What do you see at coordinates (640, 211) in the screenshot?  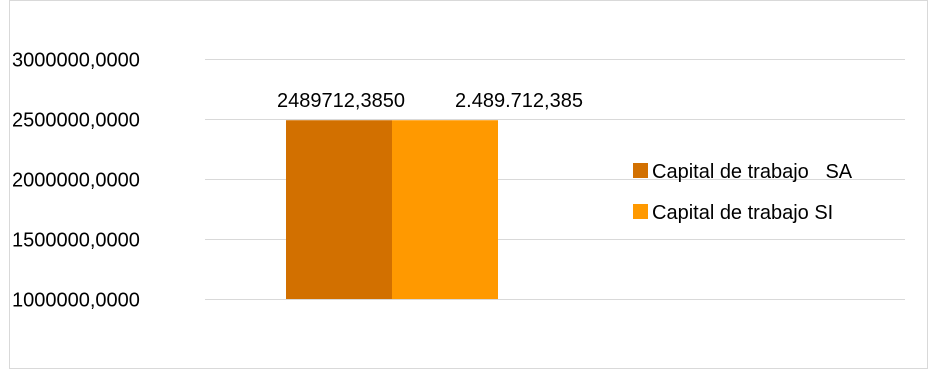 I see `legend-swatch-si` at bounding box center [640, 211].